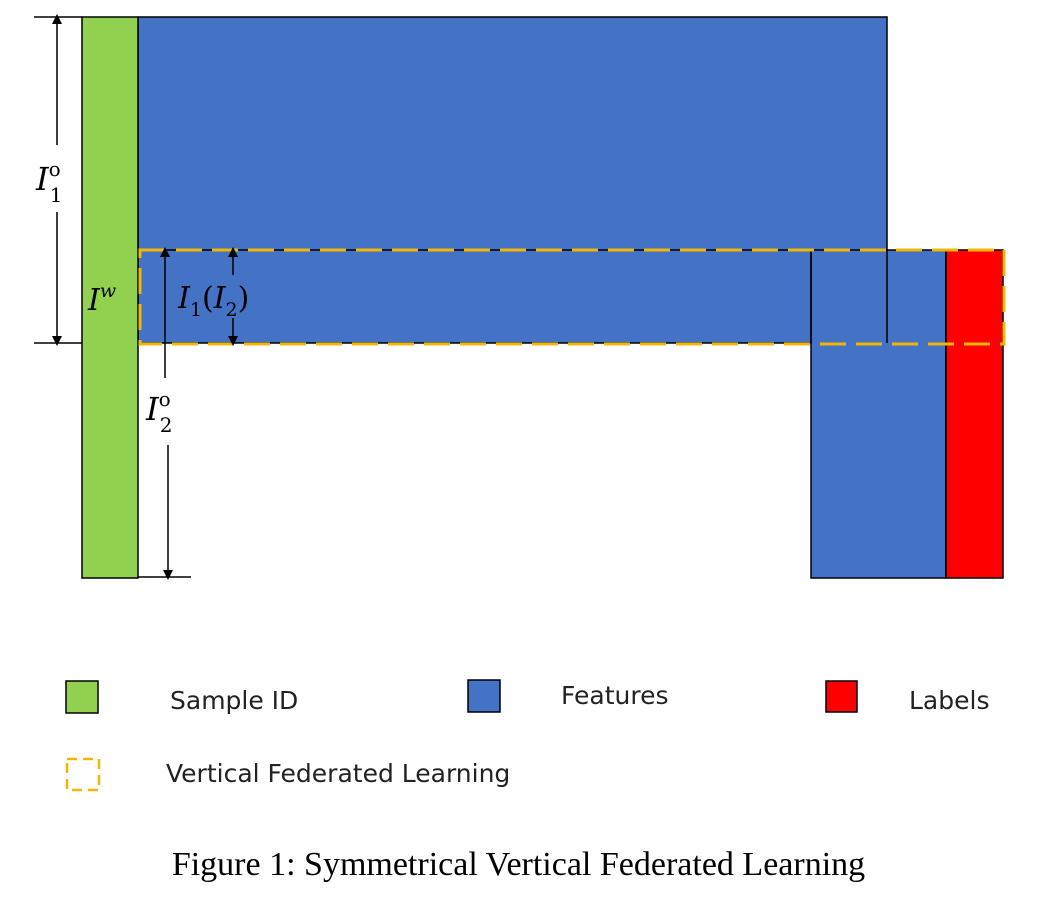 The width and height of the screenshot is (1037, 911). I want to click on legend-label-features: Features, so click(615, 695).